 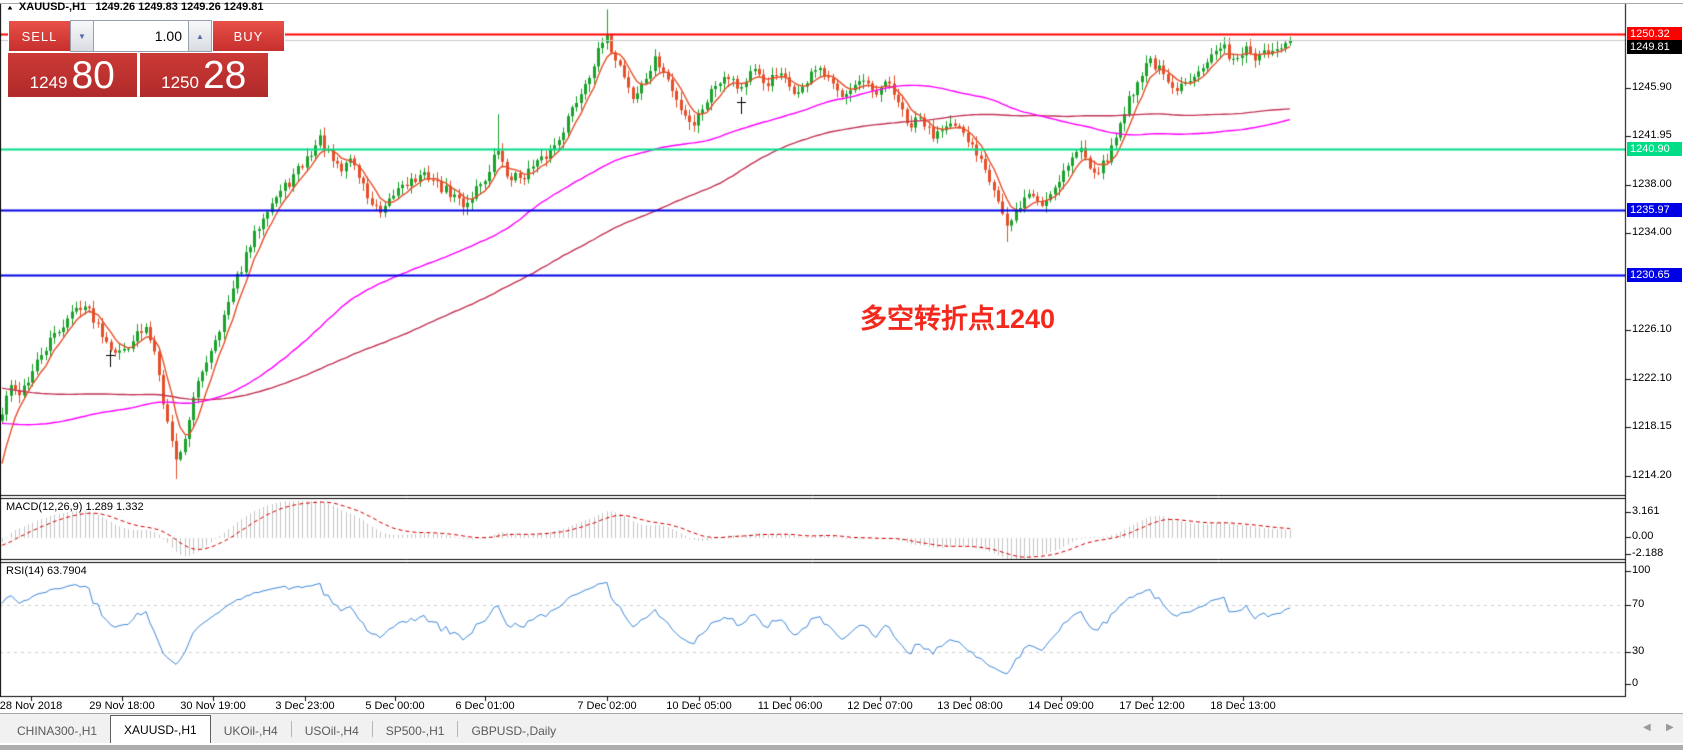 What do you see at coordinates (1652, 184) in the screenshot?
I see `price-tick-label: 1238.00` at bounding box center [1652, 184].